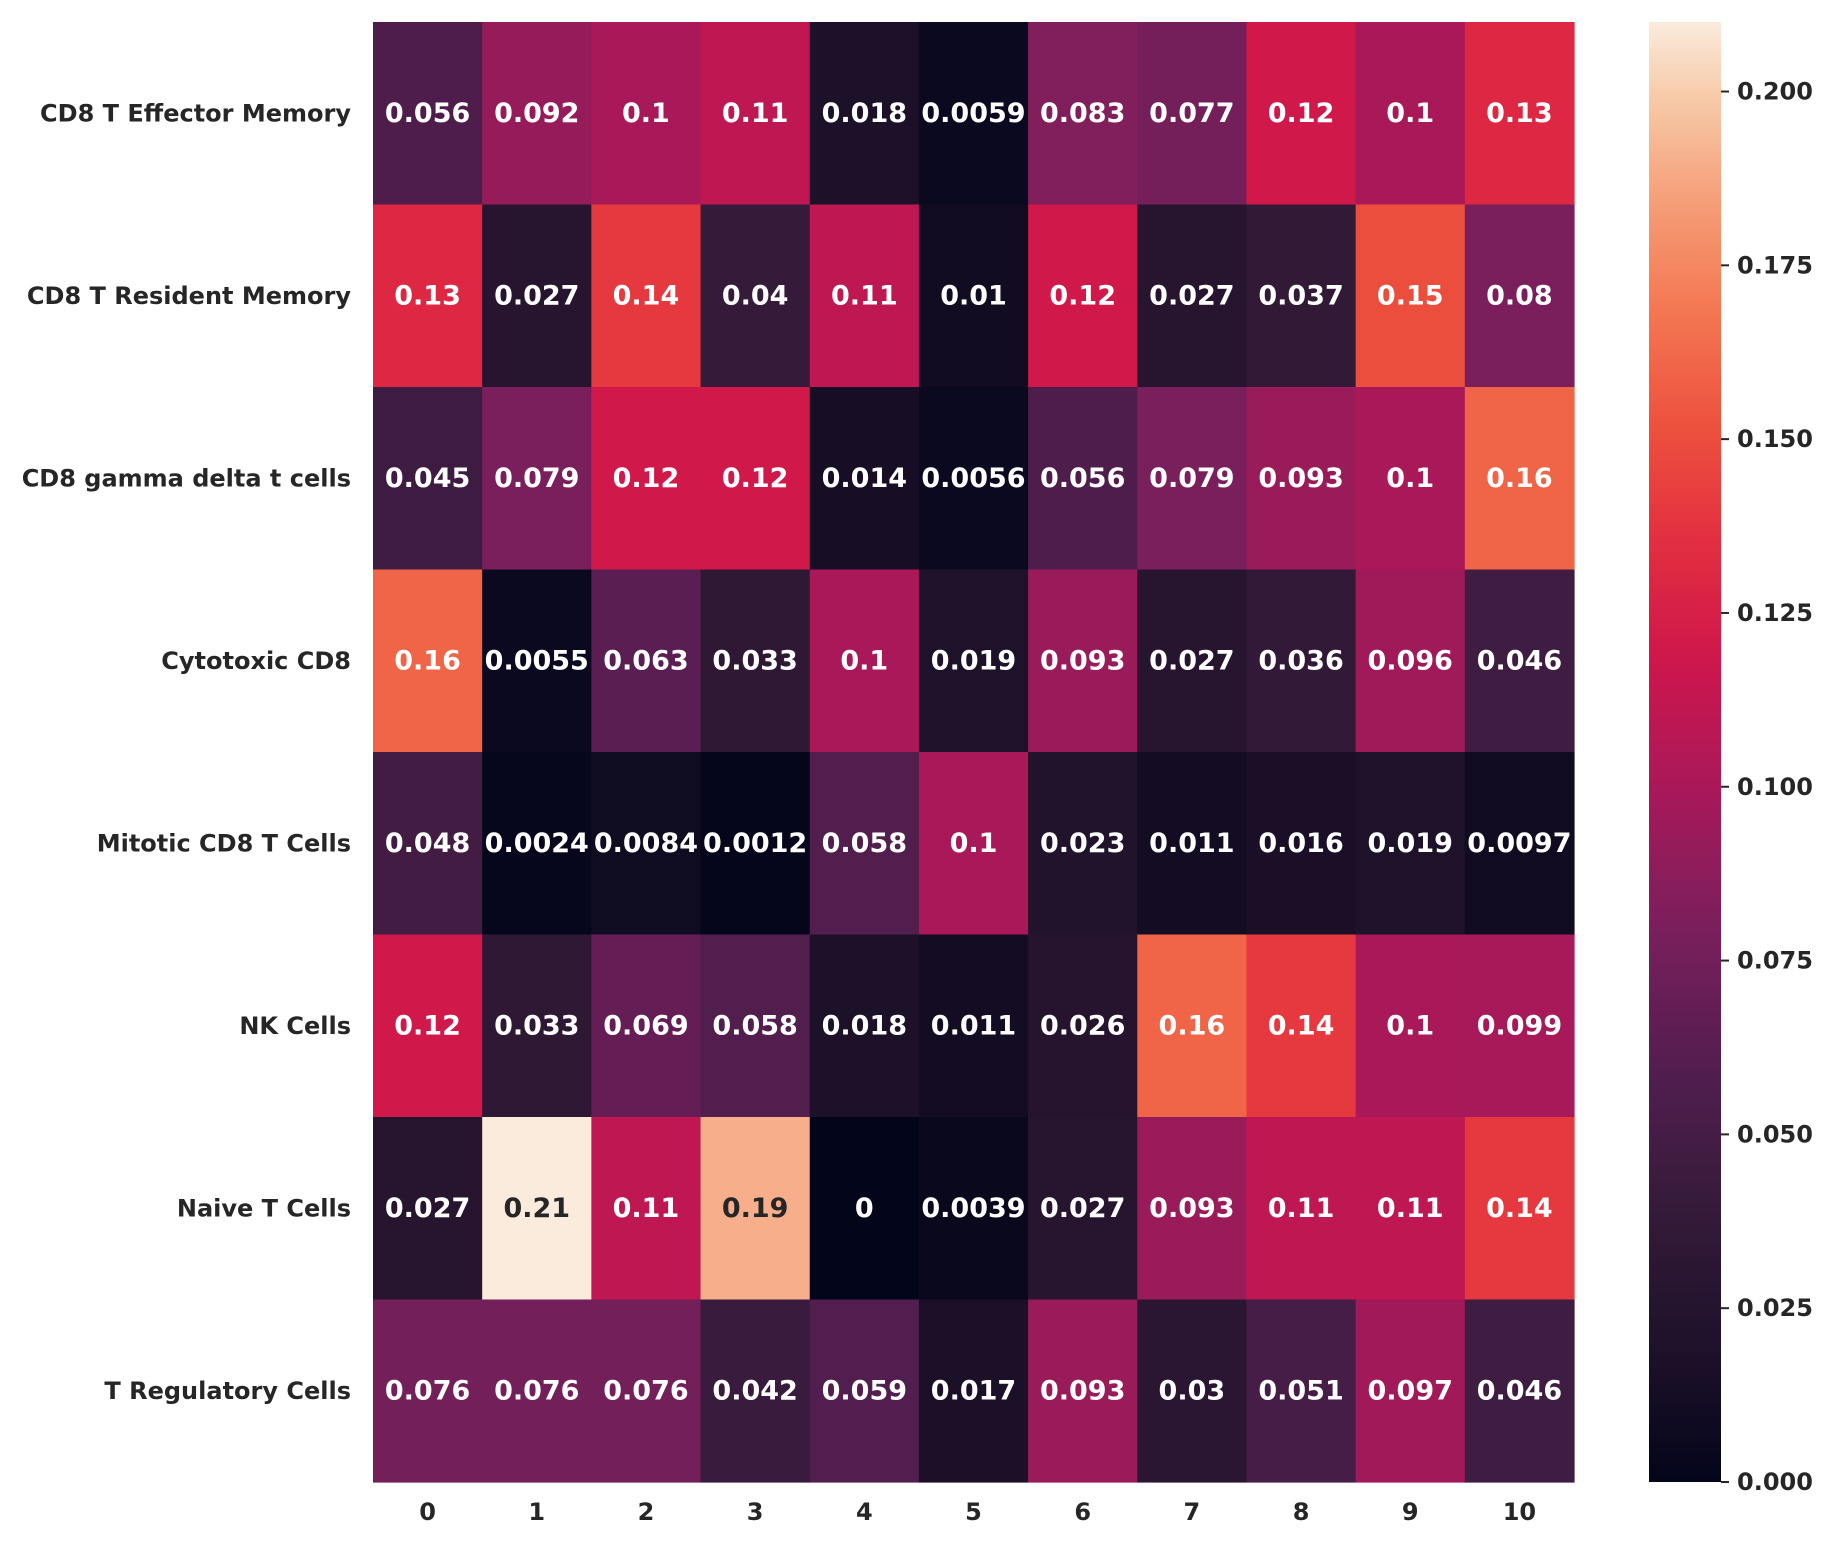 The width and height of the screenshot is (1832, 1542). I want to click on heatmap-cell-r2-c3, so click(755, 479).